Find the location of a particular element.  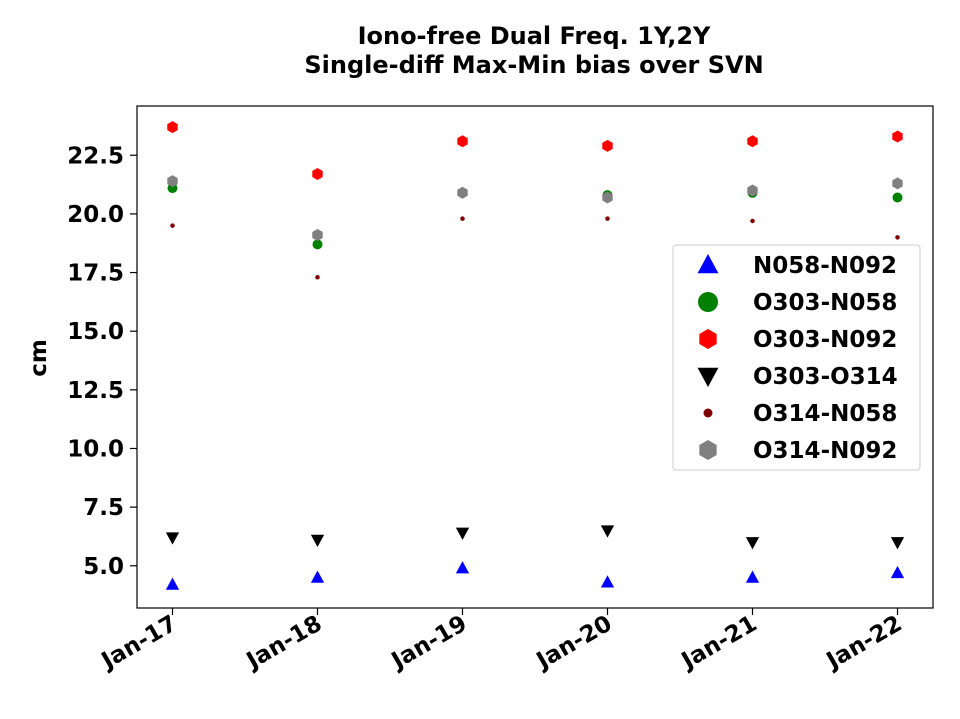

y-tick-label: 12.5 is located at coordinates (95, 391).